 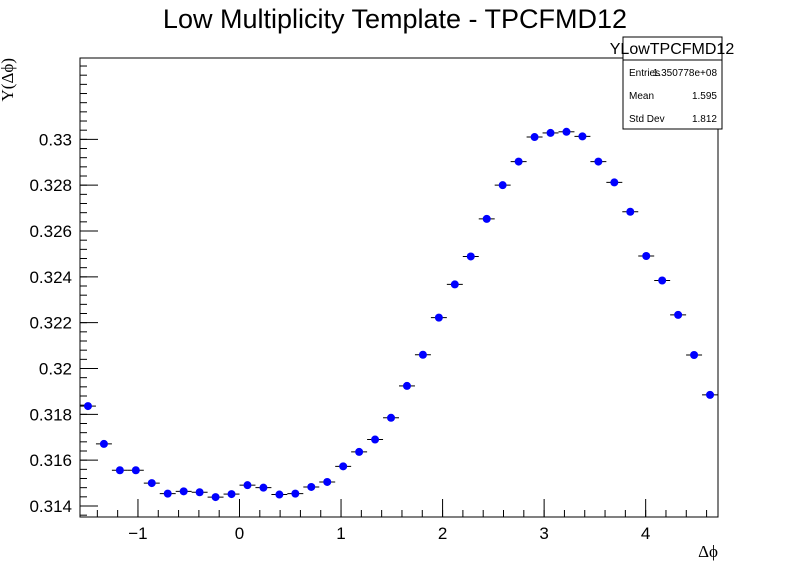 I want to click on stats-stddev-value: 1.812, so click(x=704, y=119).